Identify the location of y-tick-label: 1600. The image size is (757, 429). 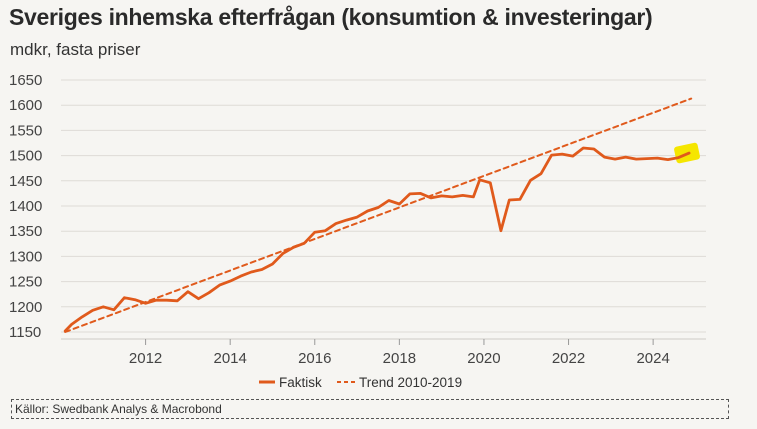
(25, 105).